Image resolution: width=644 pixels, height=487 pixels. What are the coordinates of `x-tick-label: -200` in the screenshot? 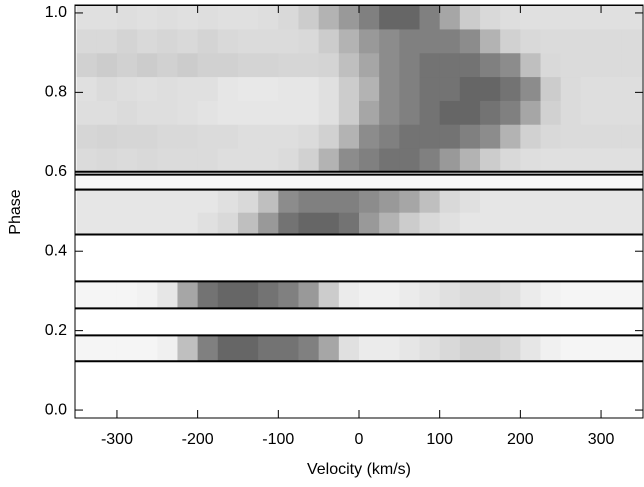 It's located at (198, 439).